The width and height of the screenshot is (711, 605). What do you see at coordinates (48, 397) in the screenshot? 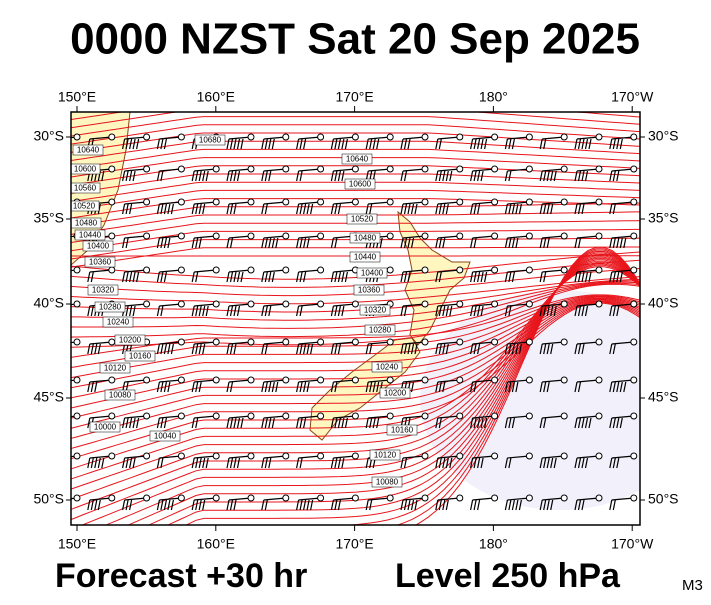
I see `lat-label-left: 45°S` at bounding box center [48, 397].